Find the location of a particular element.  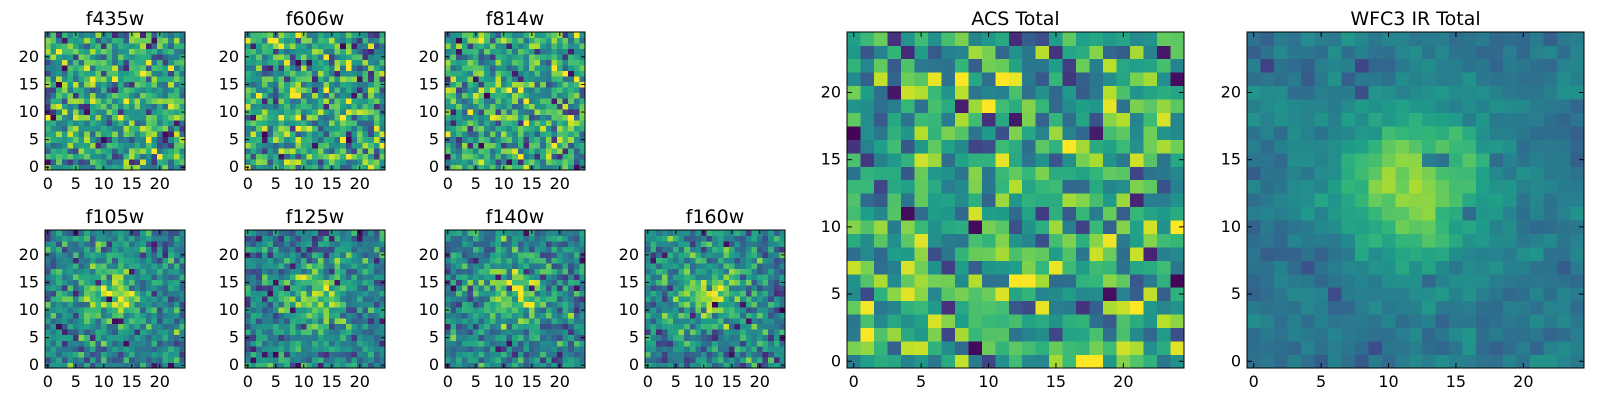

y-tick-label: 0 is located at coordinates (234, 364).